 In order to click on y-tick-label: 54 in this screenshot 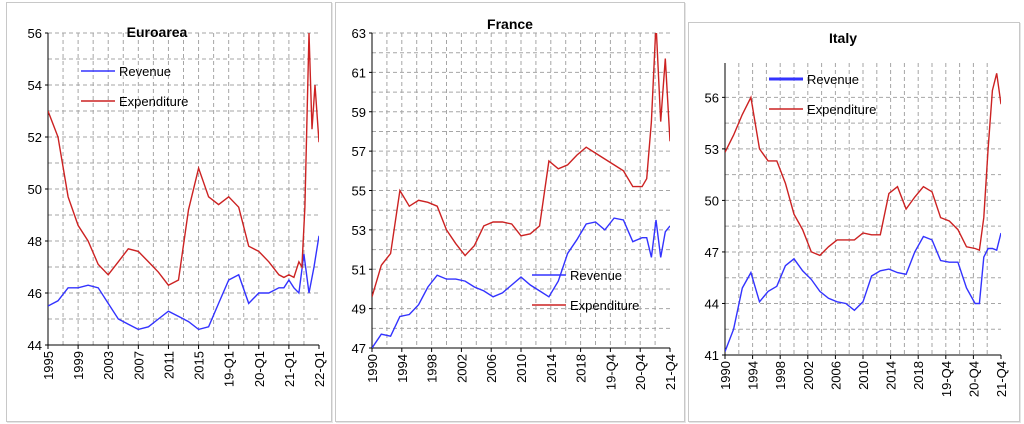, I will do `click(35, 85)`.